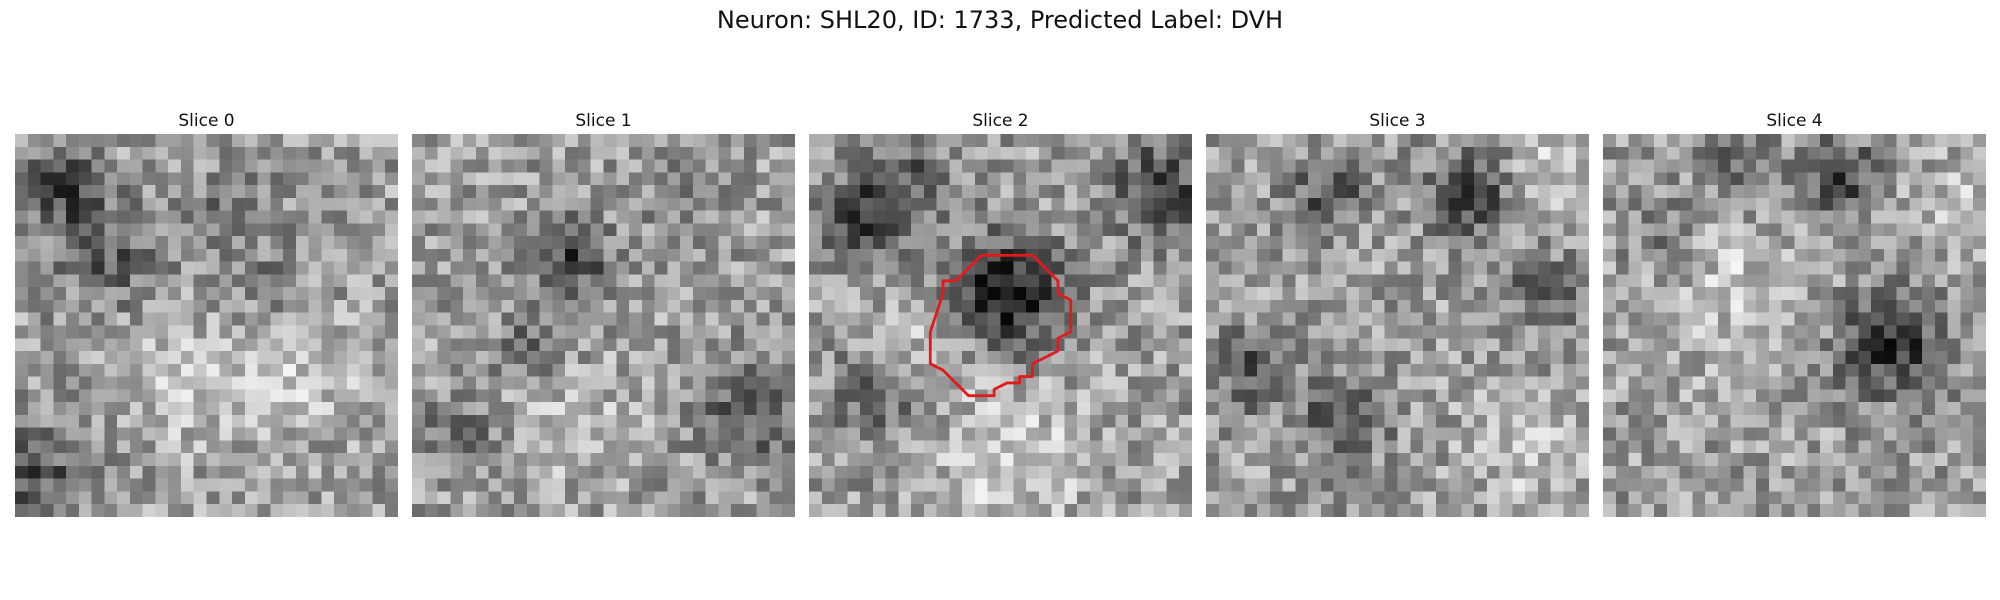  I want to click on slice-title: Slice 2, so click(1000, 121).